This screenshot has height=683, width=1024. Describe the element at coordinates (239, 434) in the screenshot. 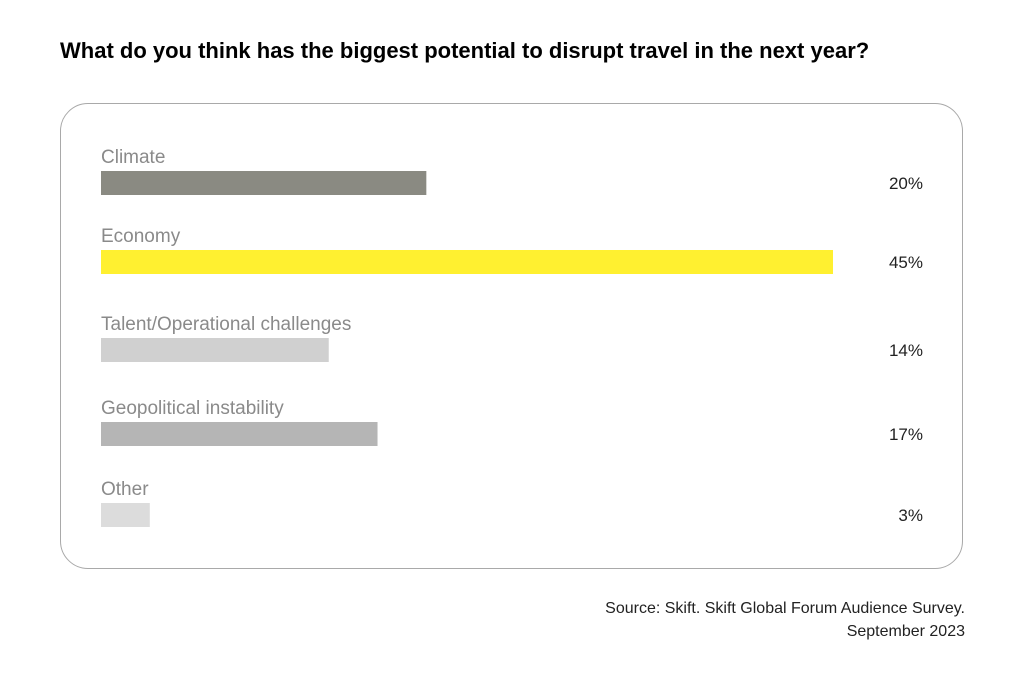

I see `bar-geopolitical-instability` at that location.